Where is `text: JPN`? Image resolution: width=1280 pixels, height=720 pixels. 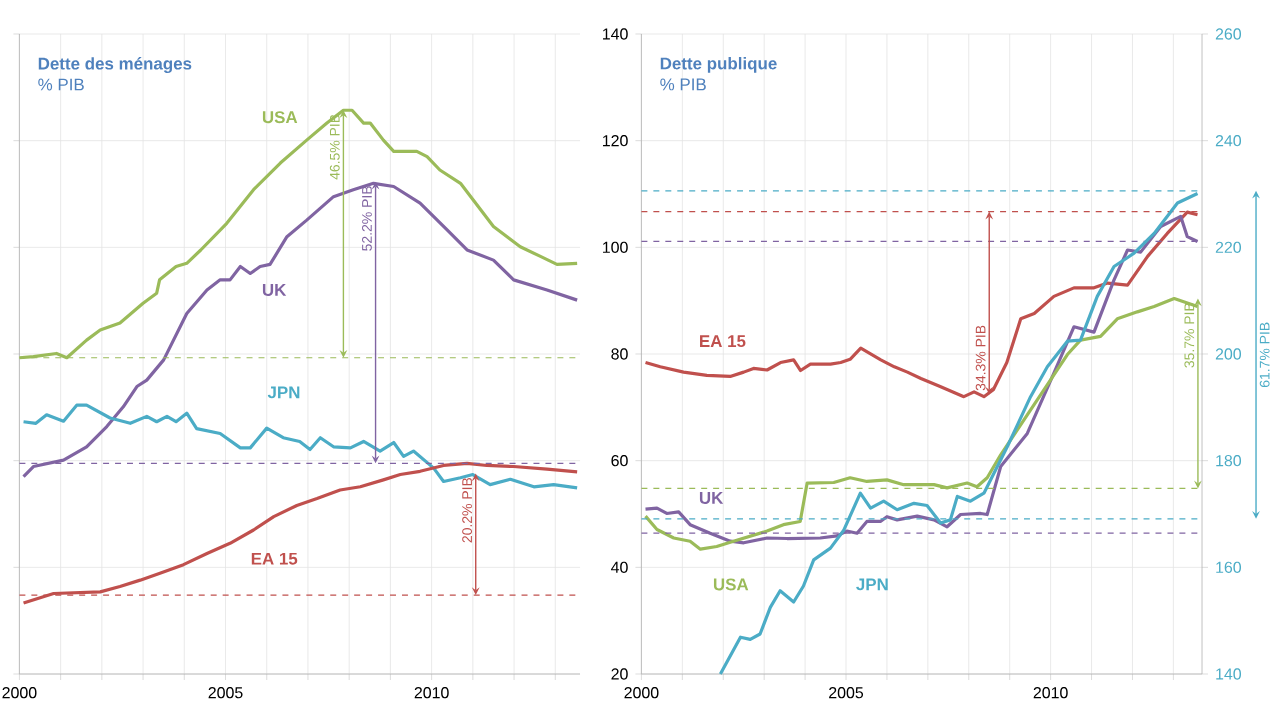 text: JPN is located at coordinates (872, 584).